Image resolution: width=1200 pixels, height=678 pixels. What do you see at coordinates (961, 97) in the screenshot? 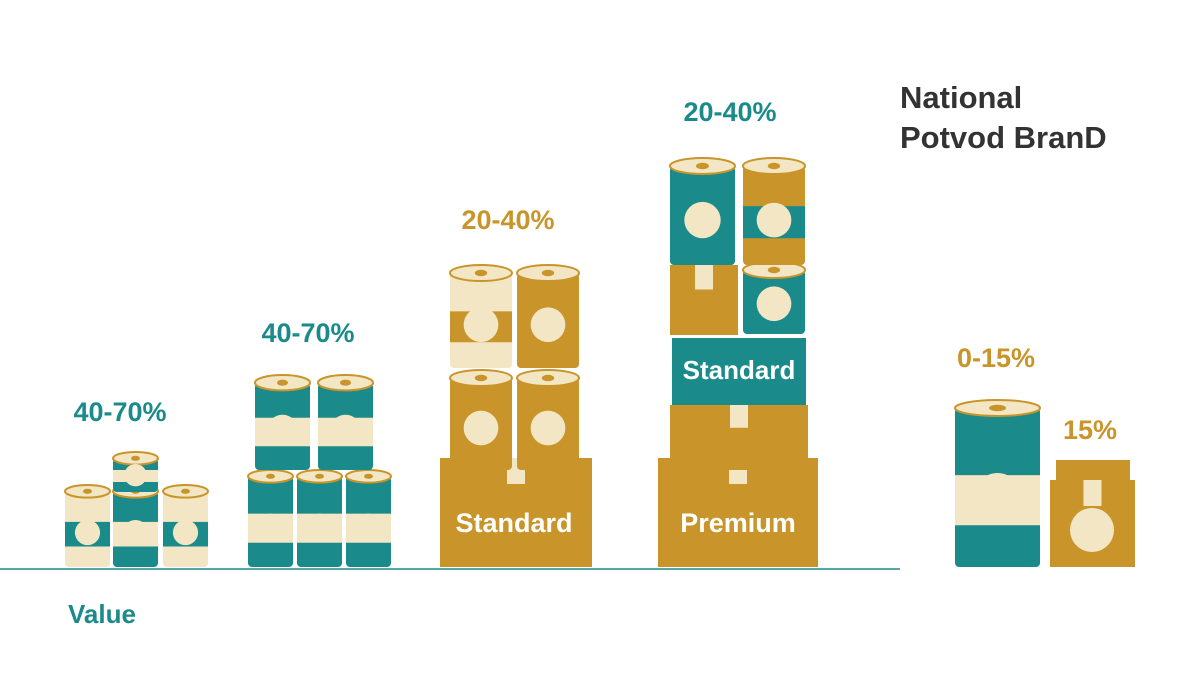
I see `title-line: National` at bounding box center [961, 97].